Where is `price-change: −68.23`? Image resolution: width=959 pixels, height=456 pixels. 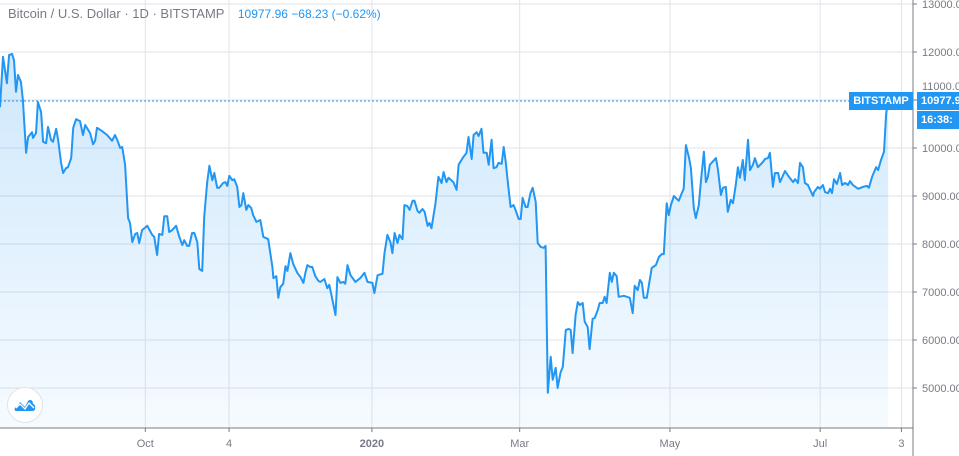
price-change: −68.23 is located at coordinates (310, 14).